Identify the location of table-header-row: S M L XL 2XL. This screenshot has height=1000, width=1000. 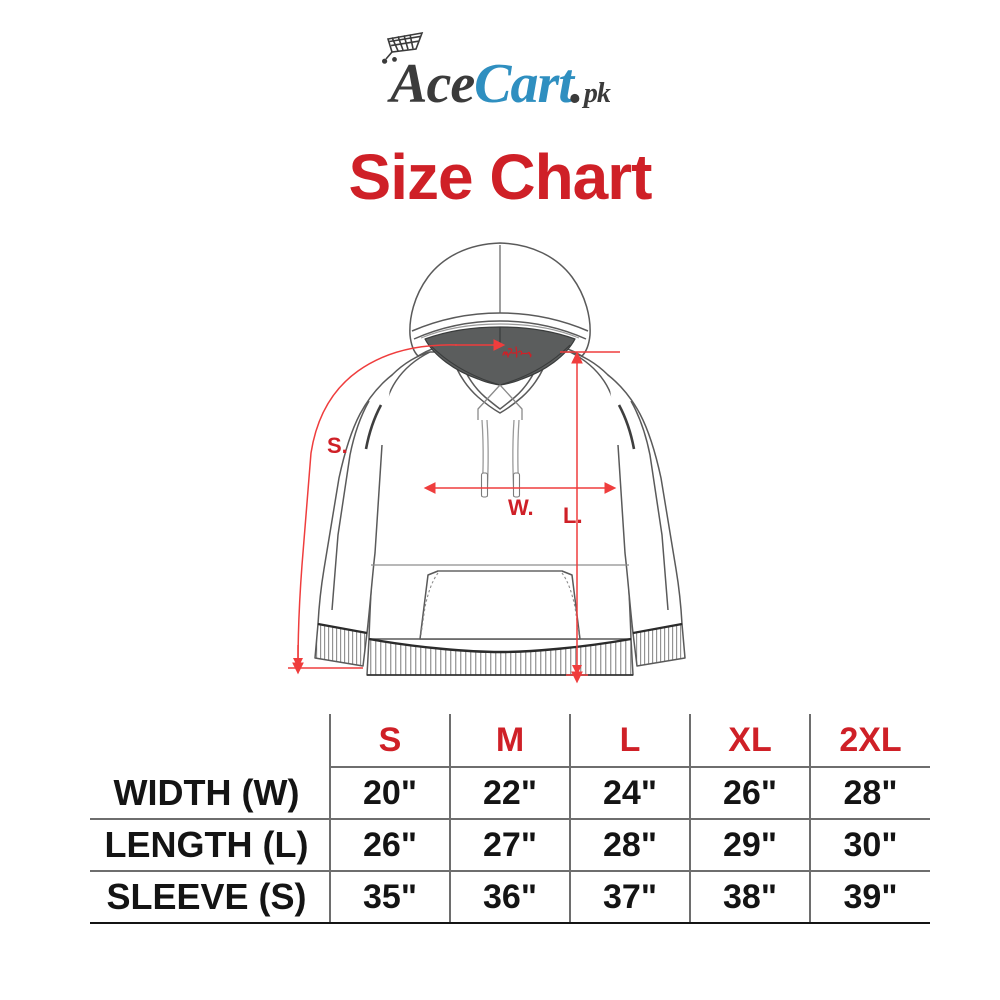
(510, 741).